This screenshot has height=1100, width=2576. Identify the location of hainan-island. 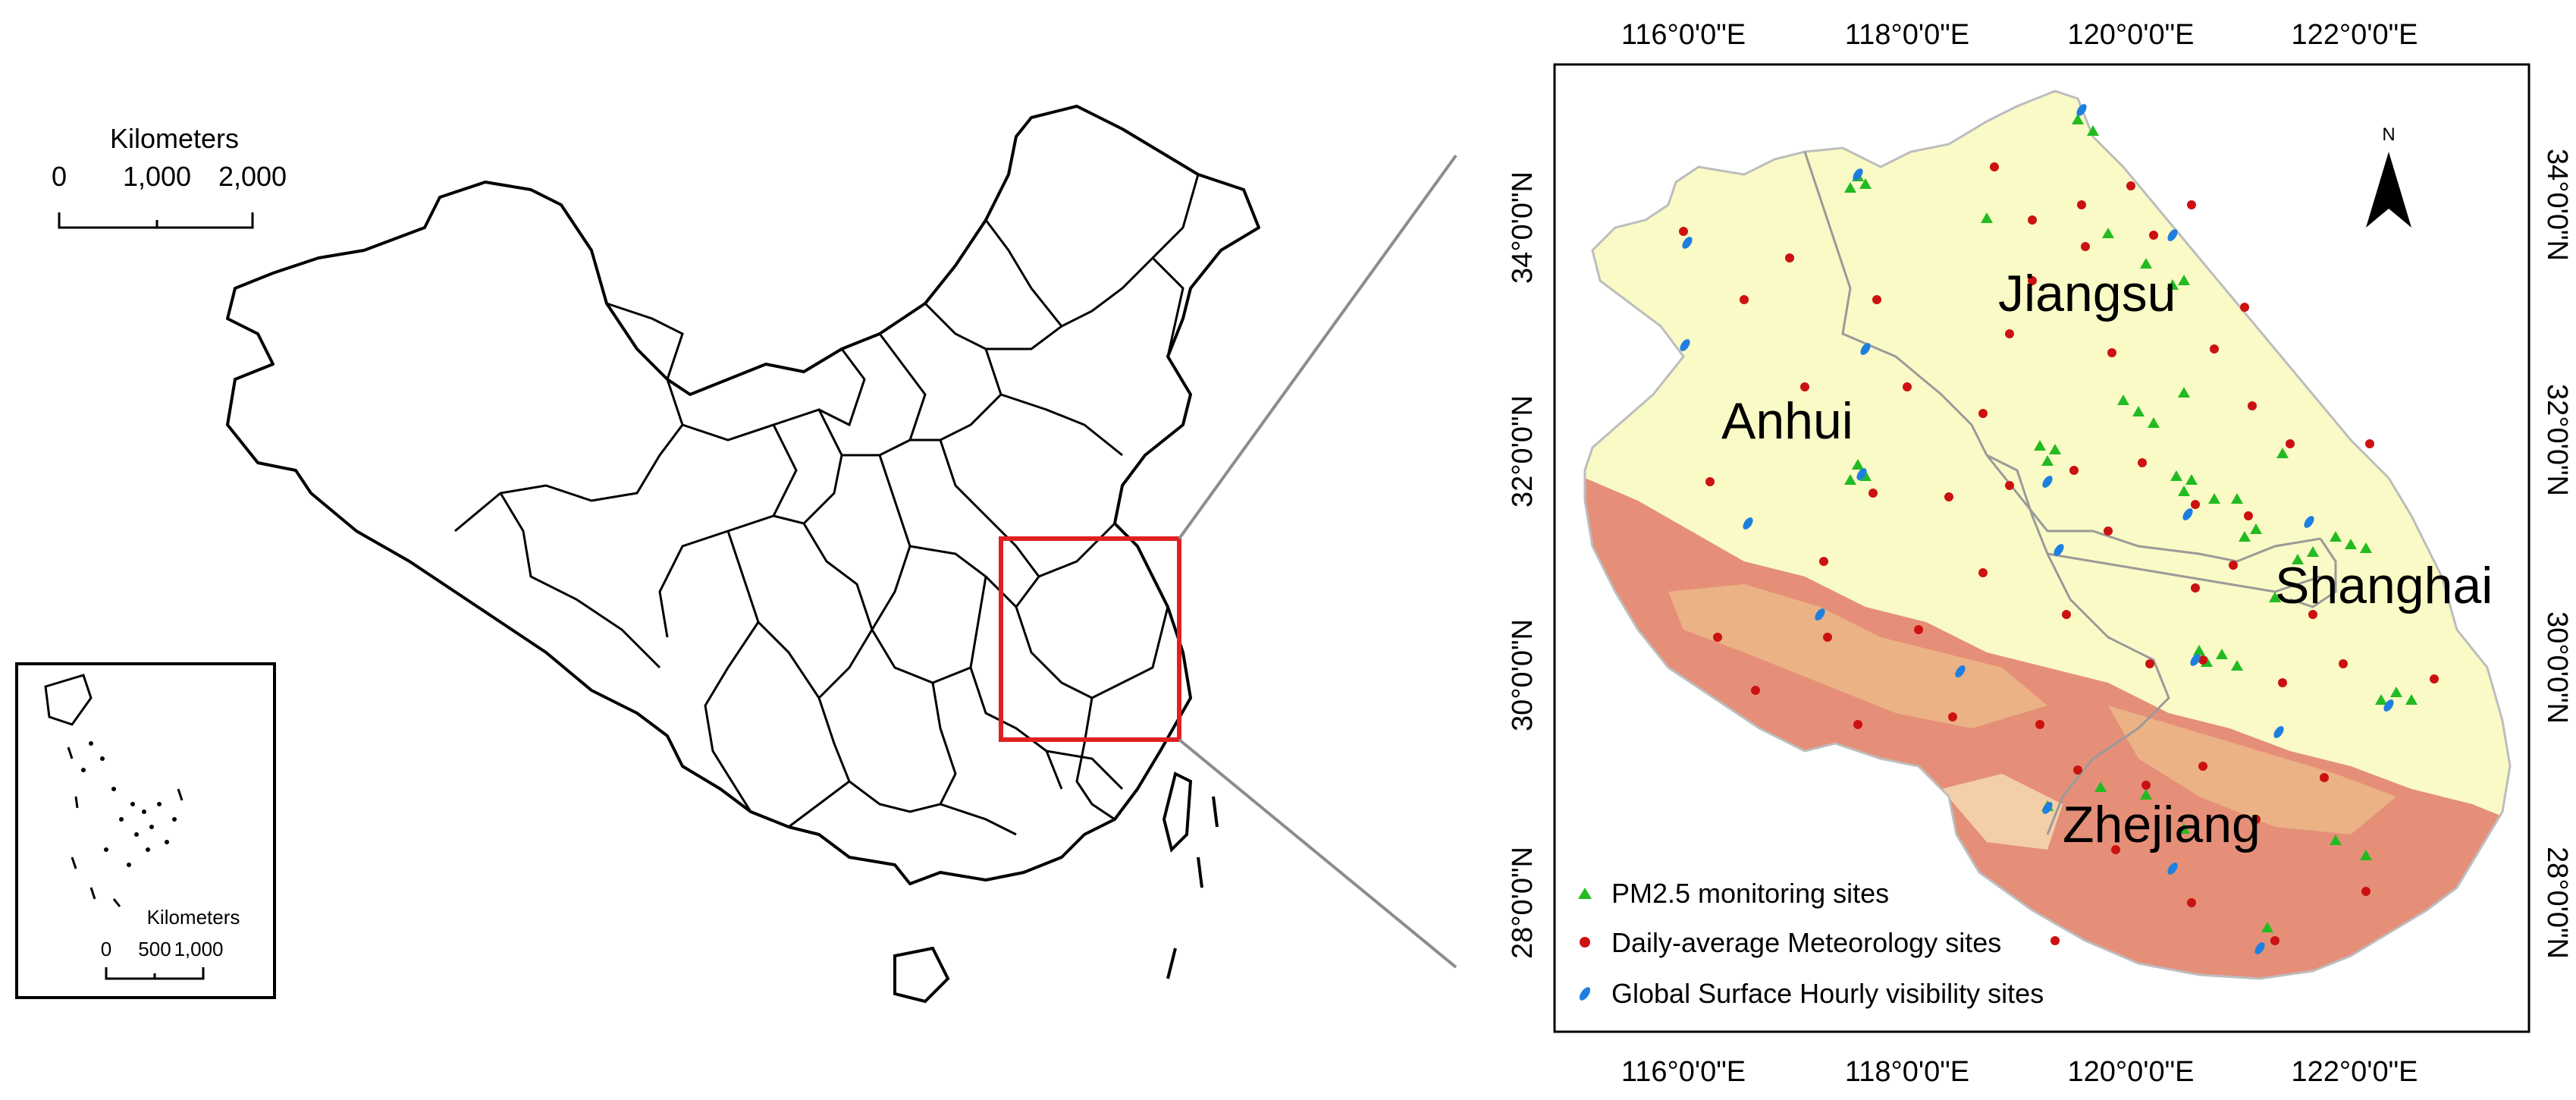
(921, 975).